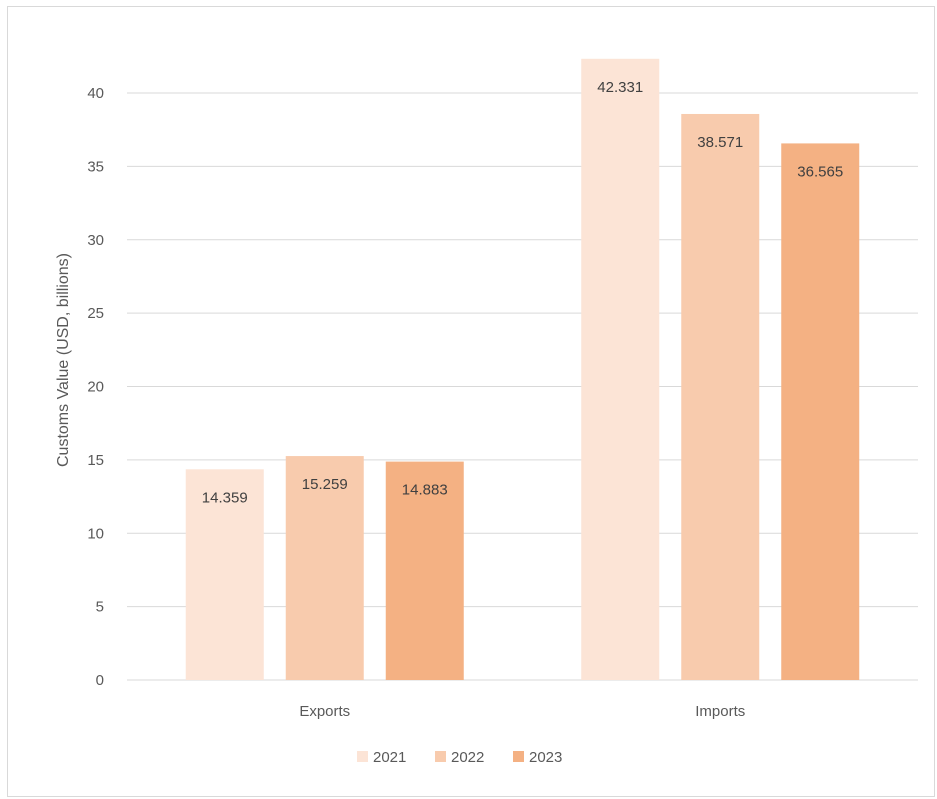 The height and width of the screenshot is (799, 937). I want to click on x-axis-categories: Exports Imports, so click(522, 711).